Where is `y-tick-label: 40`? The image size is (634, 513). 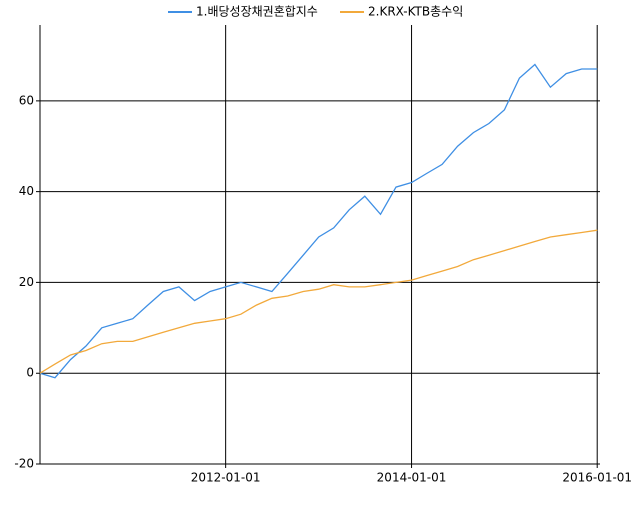 y-tick-label: 40 is located at coordinates (26, 191).